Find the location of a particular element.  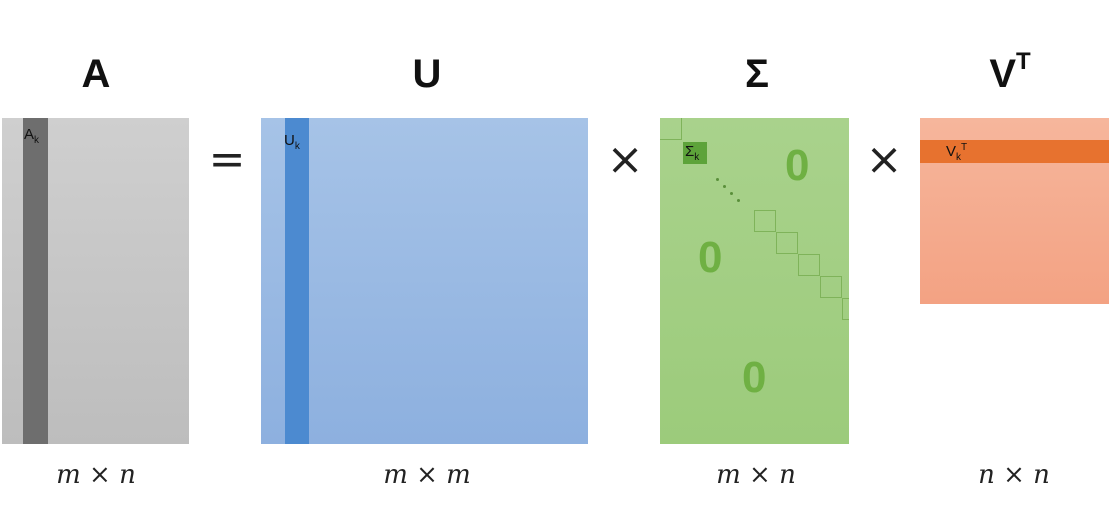

times-sign-1: × is located at coordinates (625, 159).